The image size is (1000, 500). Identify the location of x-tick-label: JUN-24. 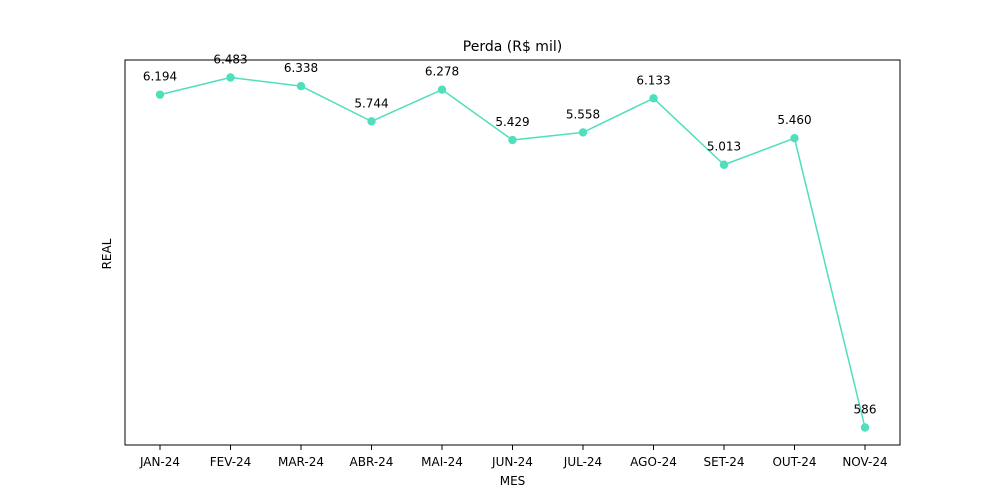
(512, 462).